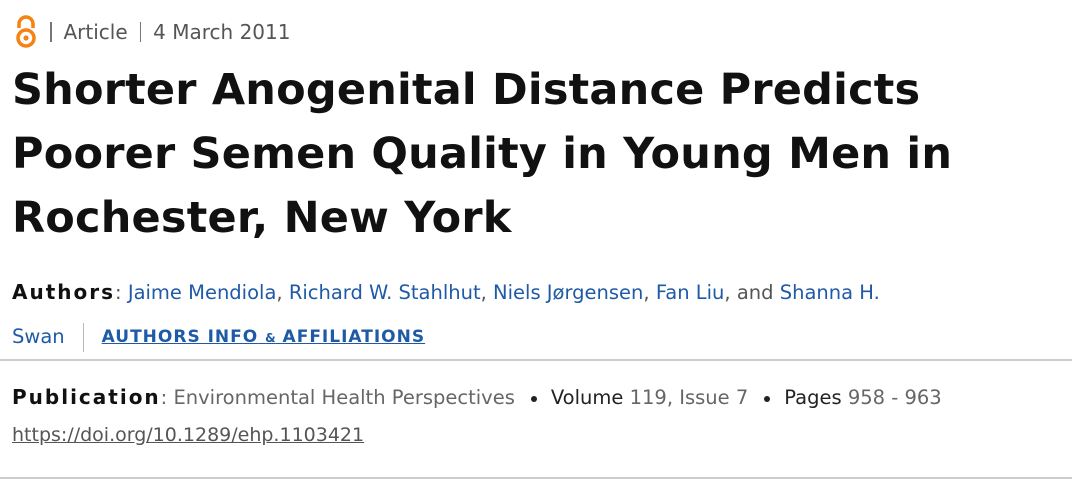 The image size is (1072, 480). I want to click on authors-info-link: AUTHORS INFO & AFFILIATIONS, so click(254, 337).